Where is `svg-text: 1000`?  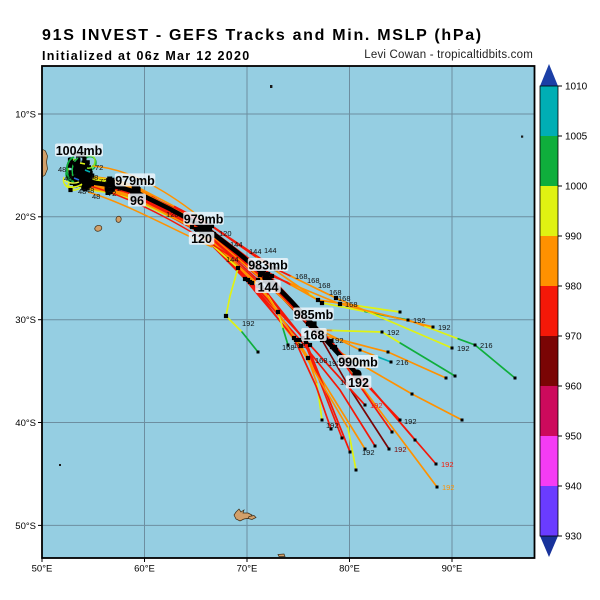 svg-text: 1000 is located at coordinates (576, 187).